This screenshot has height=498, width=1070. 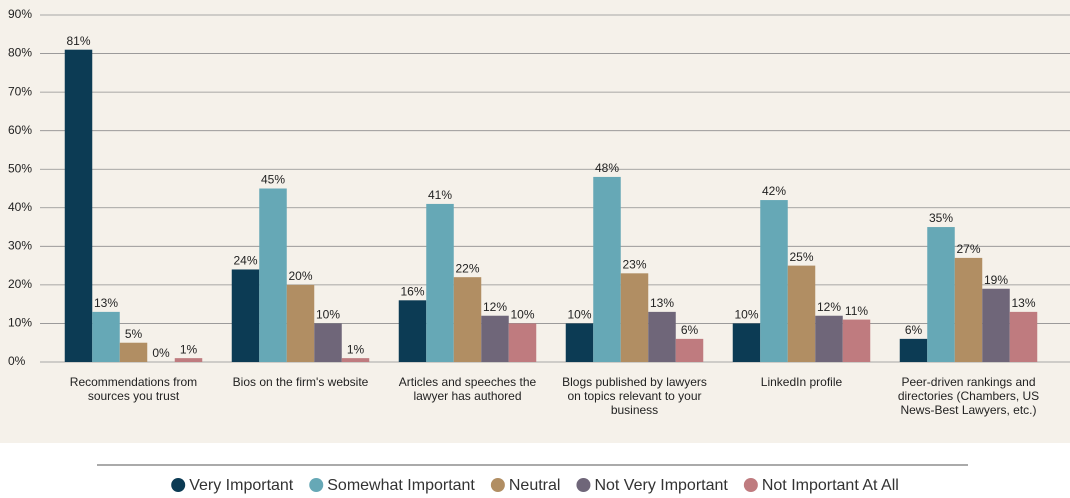 I want to click on y-tick-label: 90%, so click(x=20, y=14).